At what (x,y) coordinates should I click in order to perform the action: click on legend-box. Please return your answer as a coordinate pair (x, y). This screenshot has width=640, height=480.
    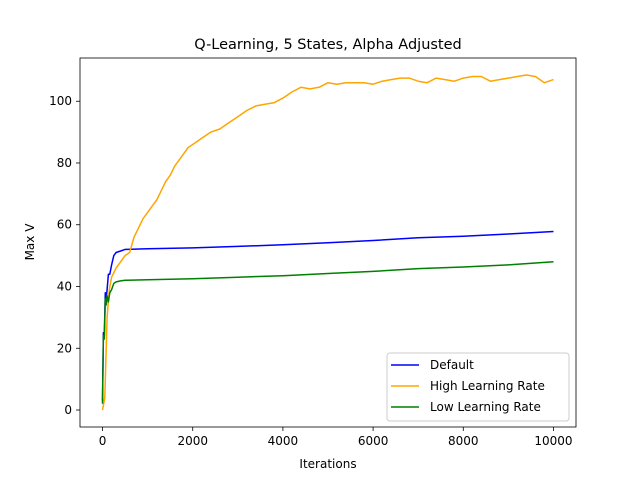
    Looking at the image, I should click on (478, 387).